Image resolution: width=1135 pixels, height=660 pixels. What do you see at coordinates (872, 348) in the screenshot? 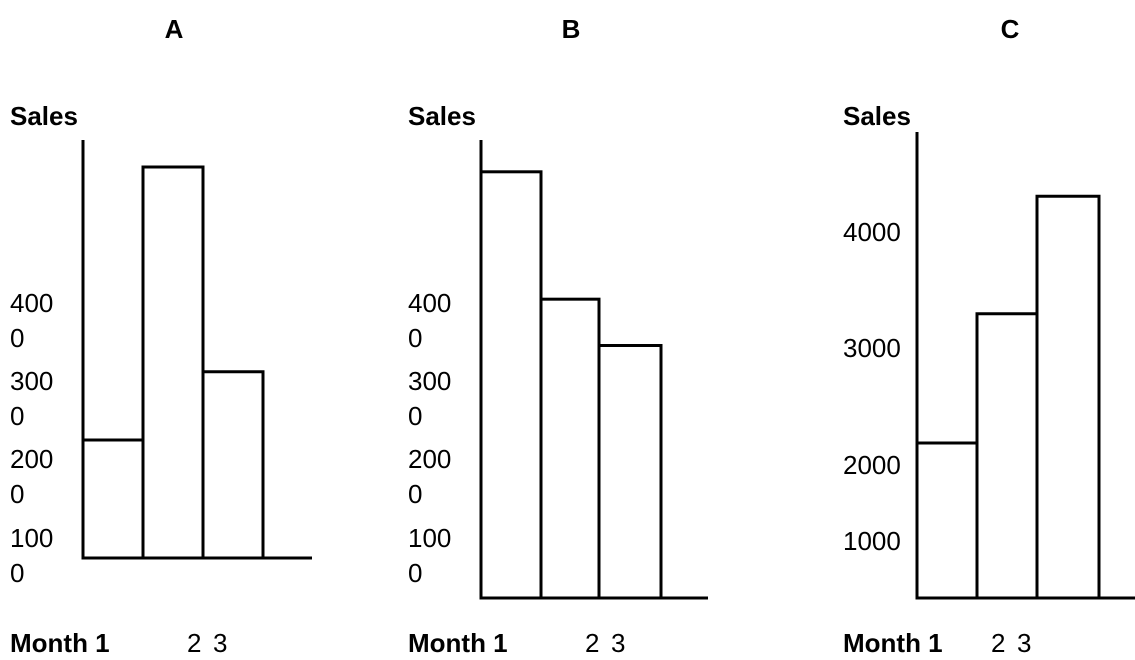
I see `y-tick-label: 3000` at bounding box center [872, 348].